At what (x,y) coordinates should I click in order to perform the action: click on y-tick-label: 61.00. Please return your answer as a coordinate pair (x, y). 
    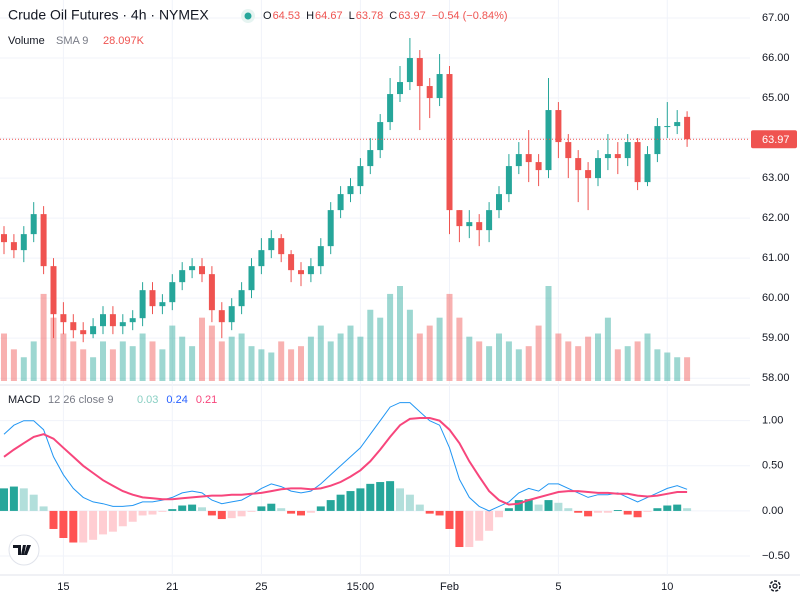
    Looking at the image, I should click on (776, 258).